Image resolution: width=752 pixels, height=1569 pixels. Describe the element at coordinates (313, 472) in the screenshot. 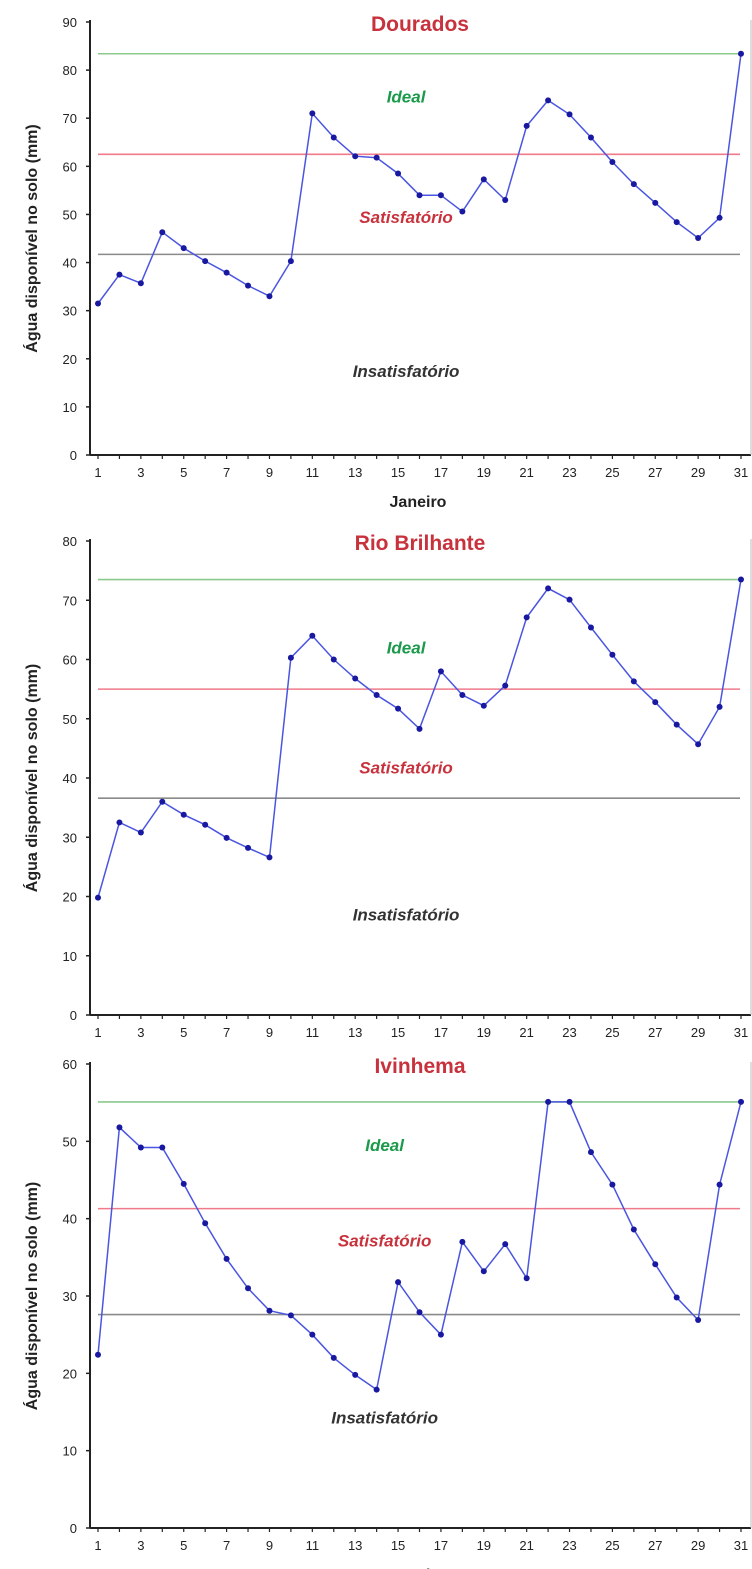

I see `x-tick-label: 11` at that location.